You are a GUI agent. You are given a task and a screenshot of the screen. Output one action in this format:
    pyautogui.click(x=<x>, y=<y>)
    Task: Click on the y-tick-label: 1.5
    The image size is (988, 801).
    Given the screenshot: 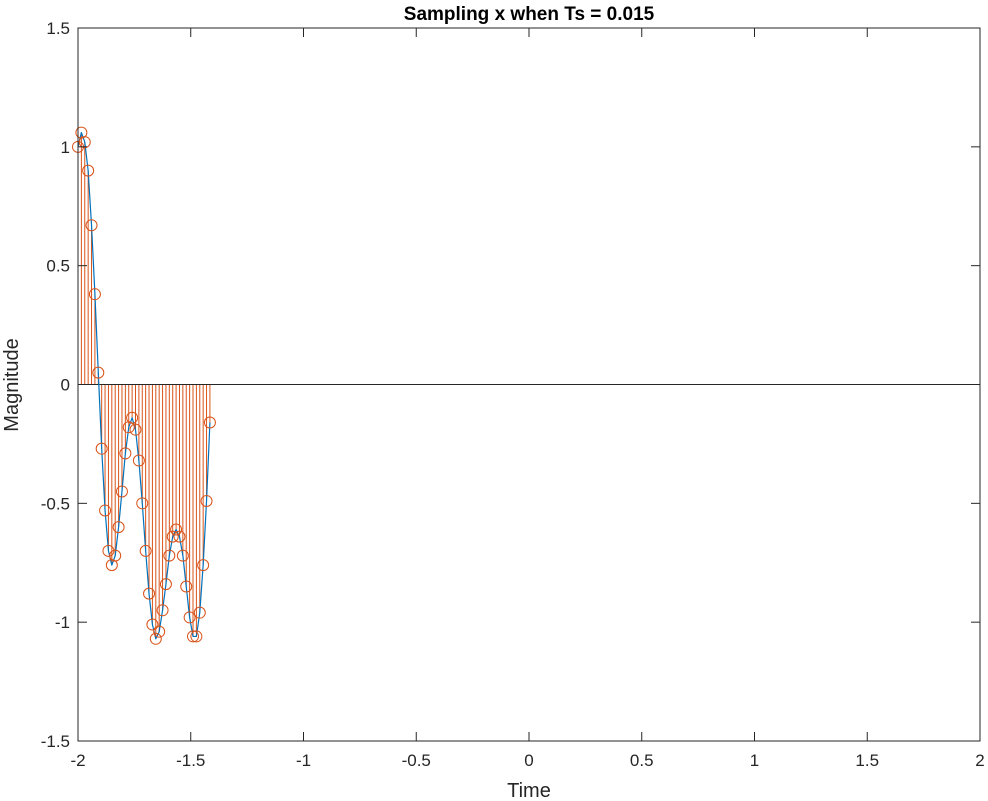 What is the action you would take?
    pyautogui.click(x=58, y=28)
    